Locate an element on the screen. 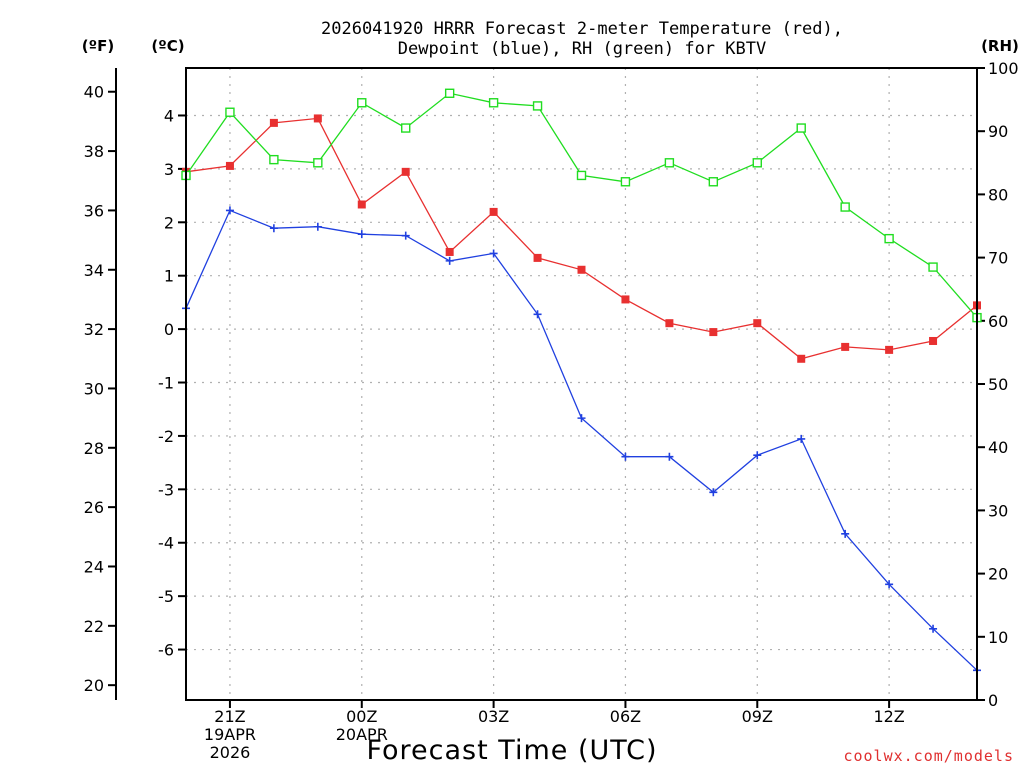 The image size is (1024, 768). rh-tick-label: 60 is located at coordinates (998, 321).